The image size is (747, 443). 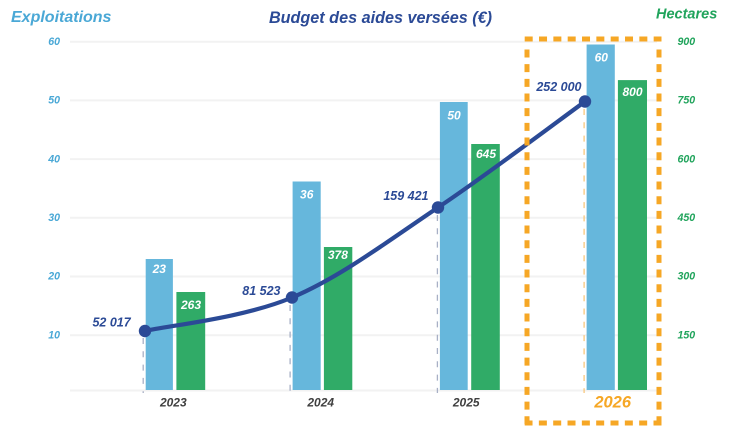 I want to click on svg-text: 750, so click(x=687, y=101).